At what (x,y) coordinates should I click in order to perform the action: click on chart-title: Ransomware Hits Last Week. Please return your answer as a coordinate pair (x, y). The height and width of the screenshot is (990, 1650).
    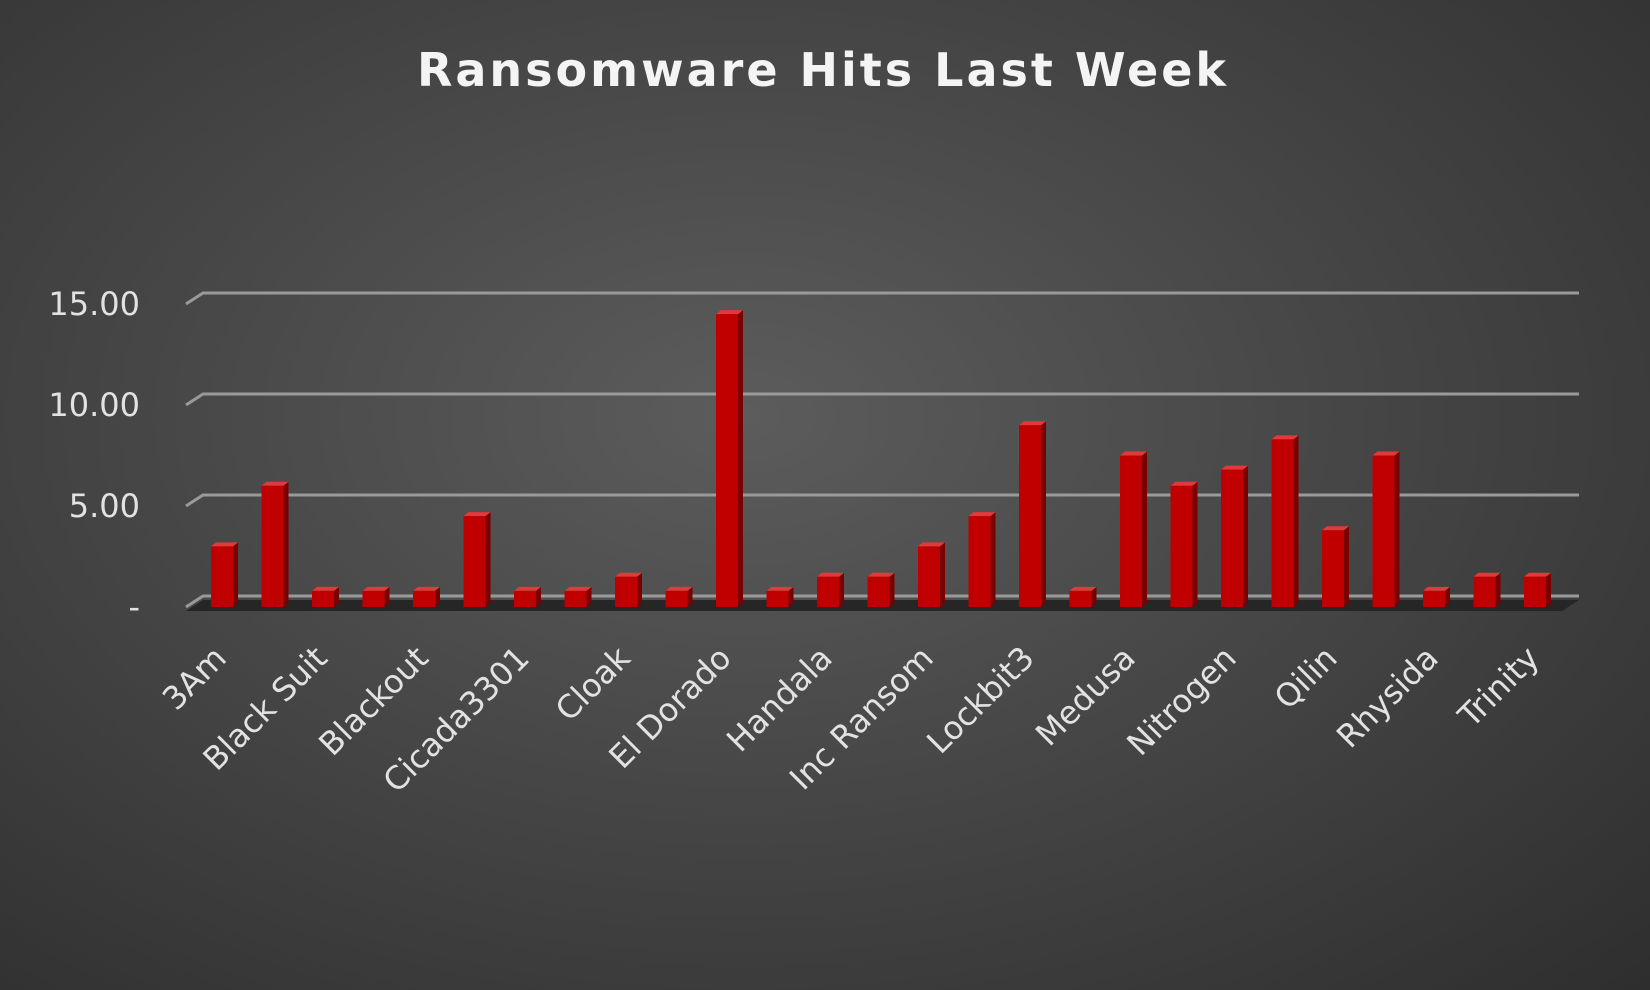
    Looking at the image, I should click on (823, 70).